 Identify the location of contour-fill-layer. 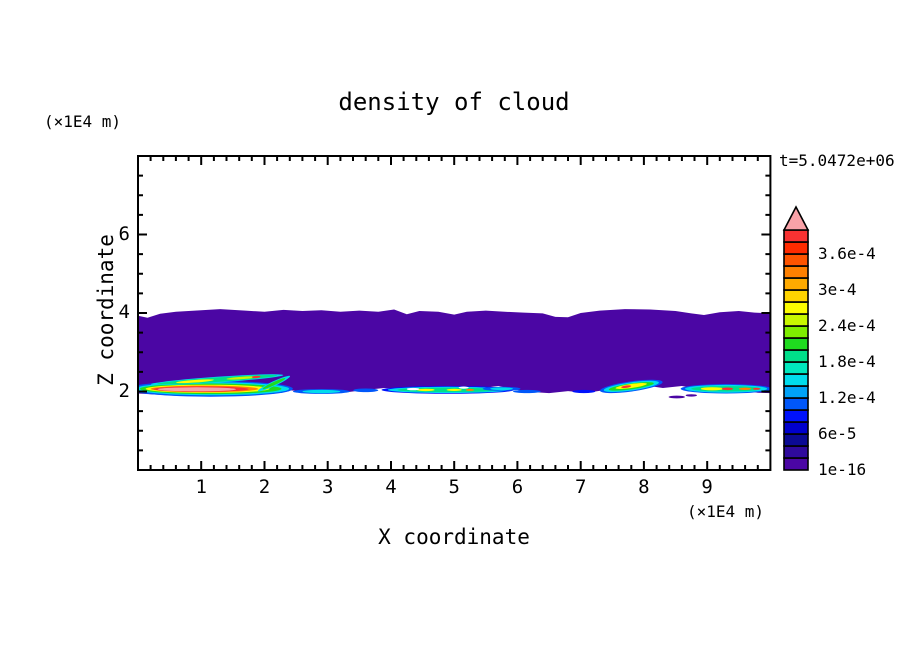
(454, 354).